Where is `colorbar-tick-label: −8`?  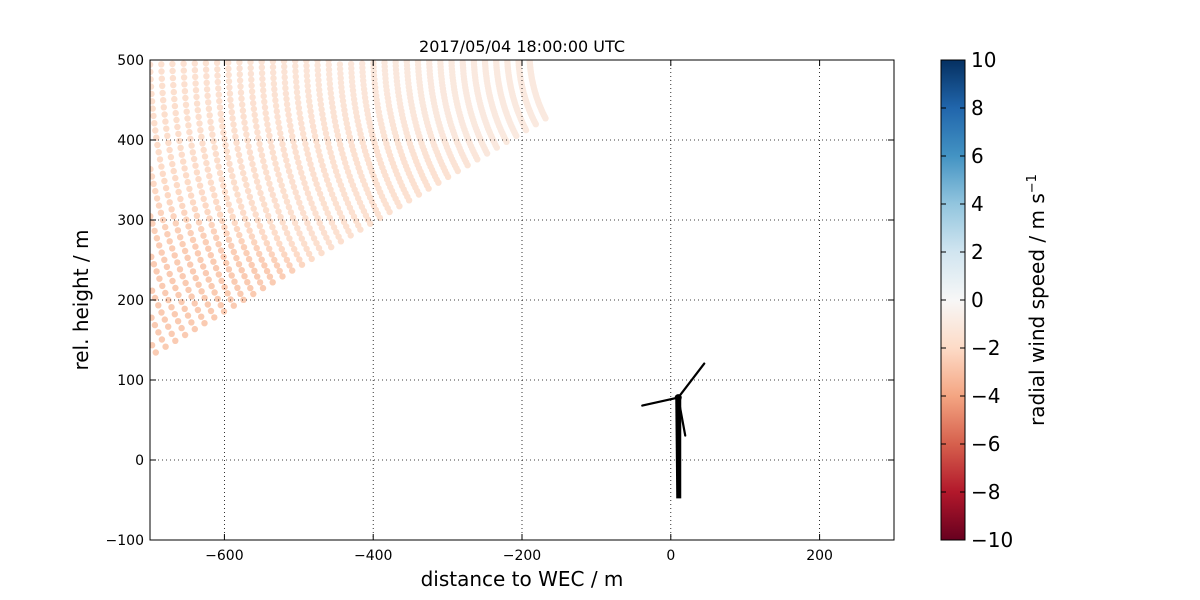 colorbar-tick-label: −8 is located at coordinates (985, 492).